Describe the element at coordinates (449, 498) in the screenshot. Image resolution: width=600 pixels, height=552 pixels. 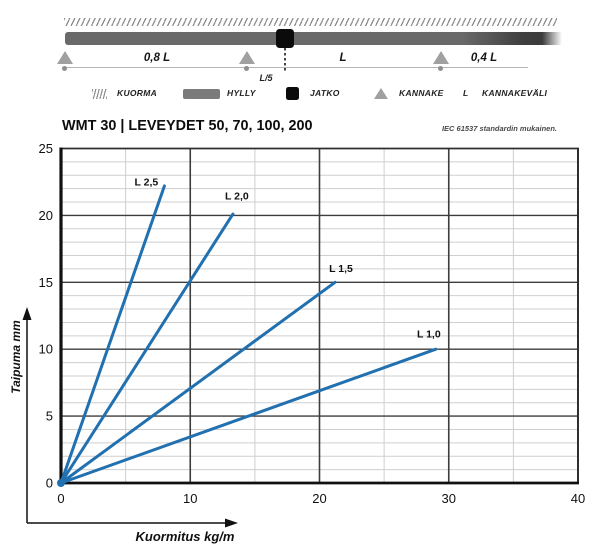
I see `x-tick-label: 30` at that location.